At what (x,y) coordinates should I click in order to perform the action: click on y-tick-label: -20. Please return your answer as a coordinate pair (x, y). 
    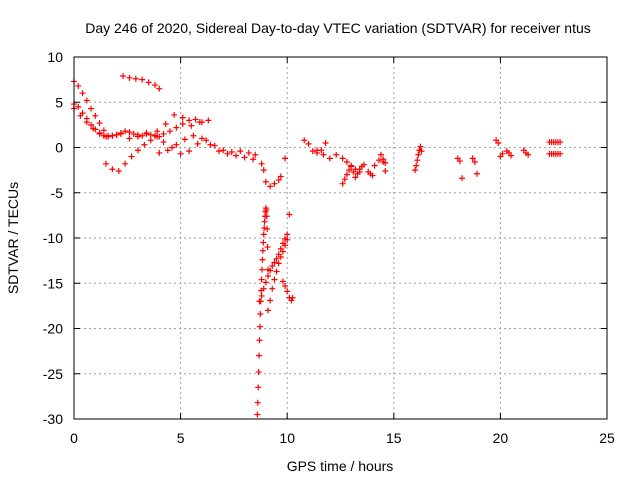
    Looking at the image, I should click on (53, 329).